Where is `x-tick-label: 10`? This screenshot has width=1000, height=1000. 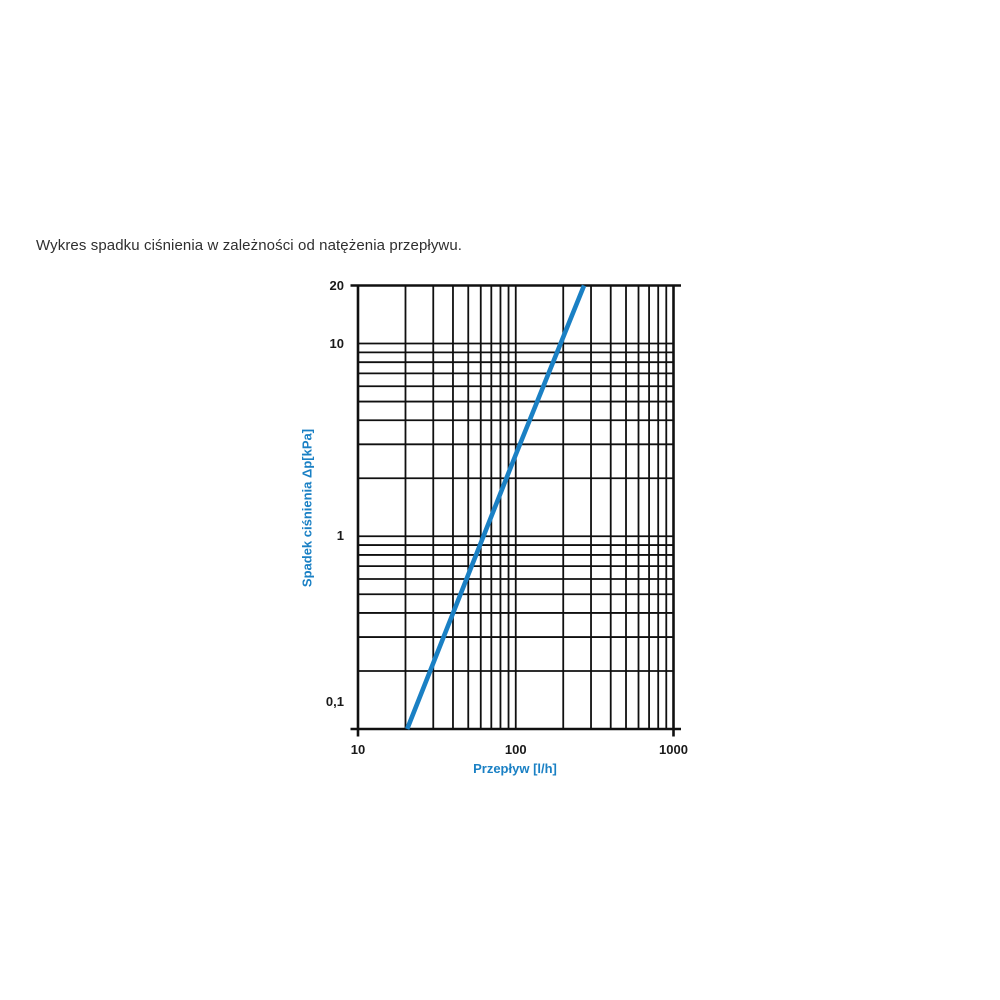 x-tick-label: 10 is located at coordinates (358, 749).